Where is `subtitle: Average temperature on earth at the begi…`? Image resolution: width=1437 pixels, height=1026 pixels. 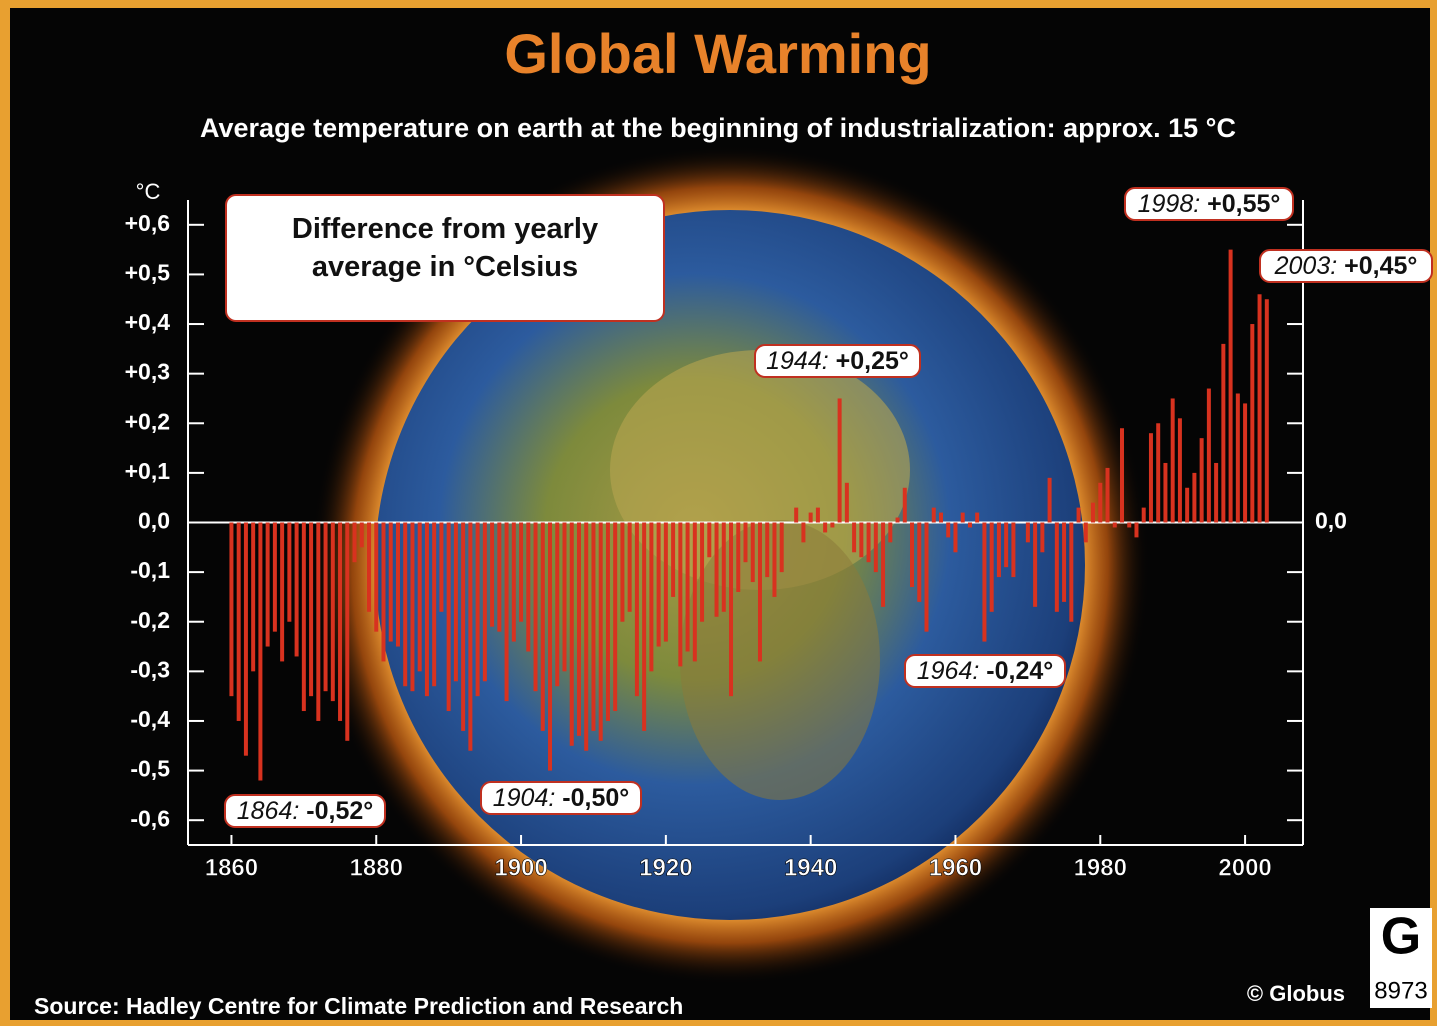 subtitle: Average temperature on earth at the begi… is located at coordinates (718, 128).